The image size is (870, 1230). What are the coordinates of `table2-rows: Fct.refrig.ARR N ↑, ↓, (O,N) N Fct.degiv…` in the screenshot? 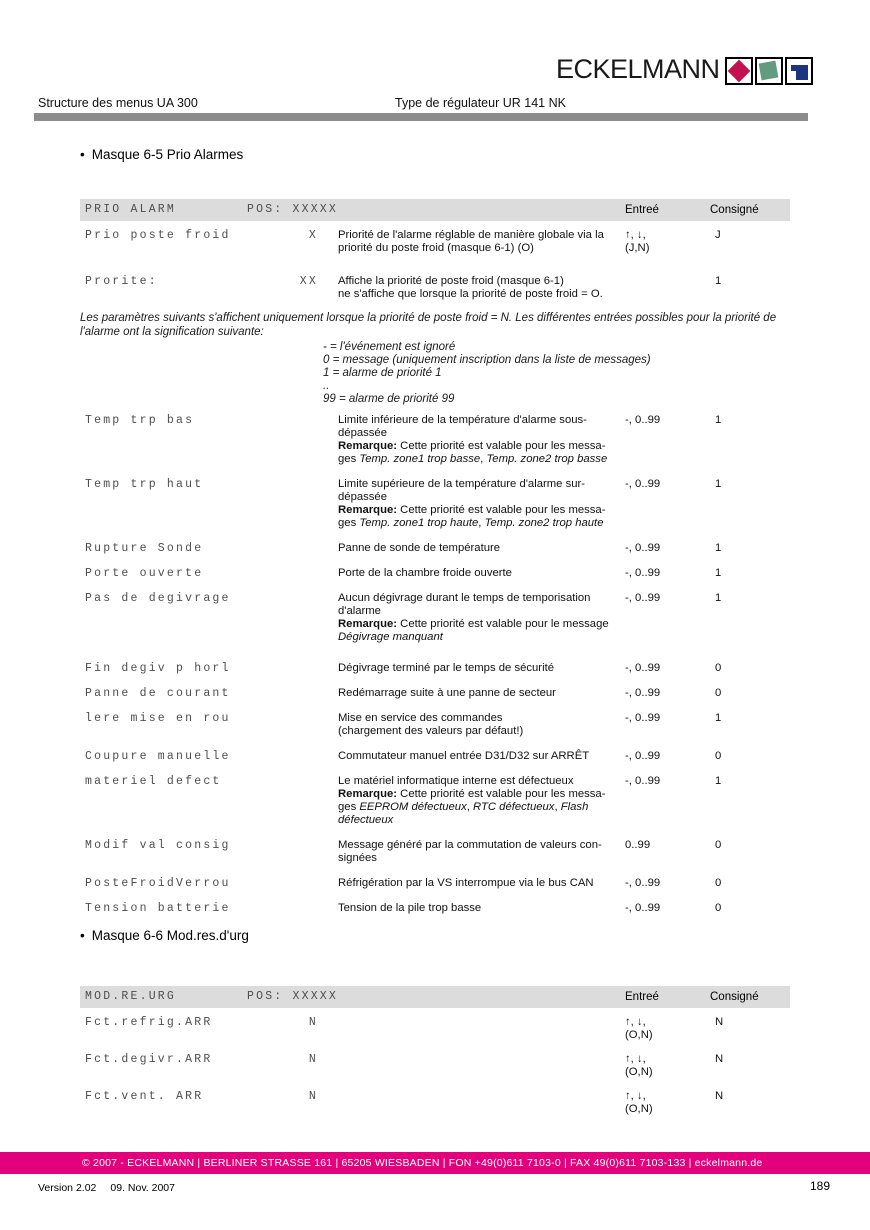 It's located at (460, 1066).